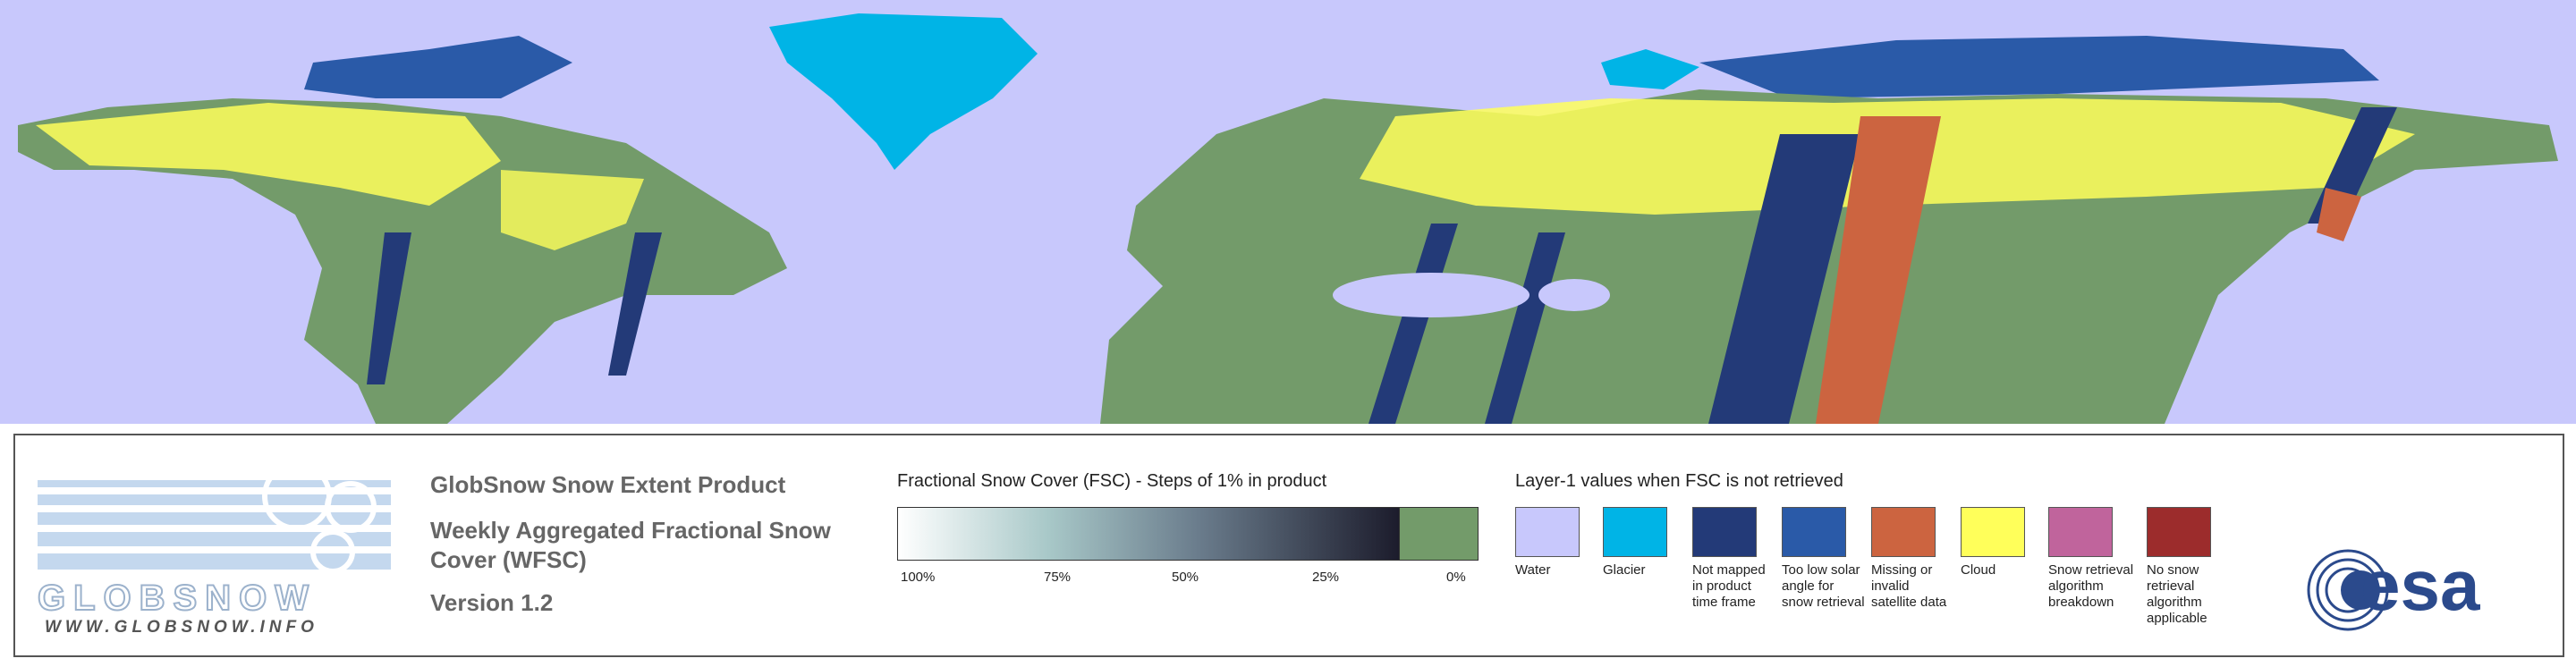  Describe the element at coordinates (1650, 69) in the screenshot. I see `svalbard` at that location.